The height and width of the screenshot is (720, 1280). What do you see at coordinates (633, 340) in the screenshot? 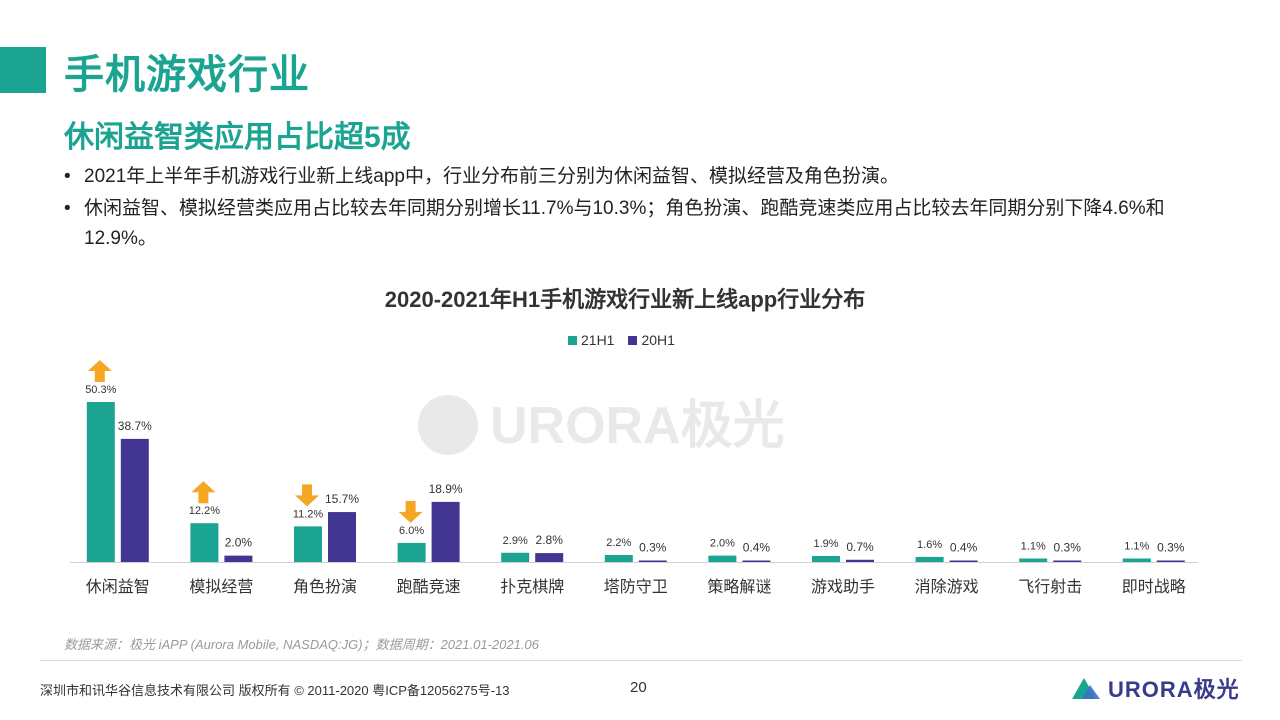
I see `legend-swatch-20h1` at bounding box center [633, 340].